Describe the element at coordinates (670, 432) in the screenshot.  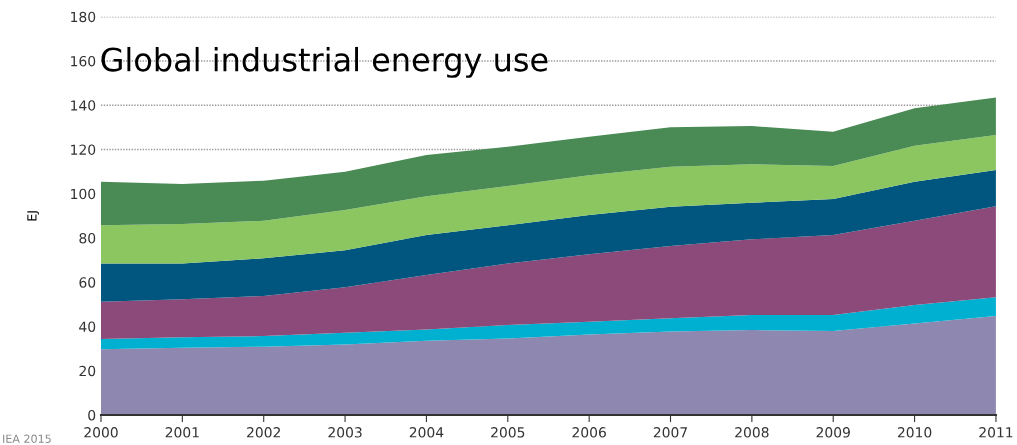
I see `x-tick-label: 2007` at that location.